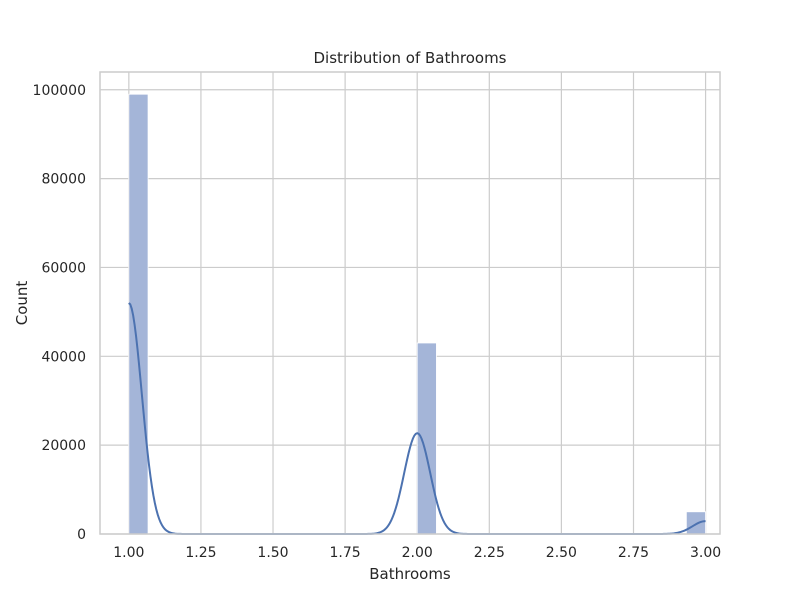  What do you see at coordinates (410, 58) in the screenshot?
I see `chart-title: Distribution of Bathrooms` at bounding box center [410, 58].